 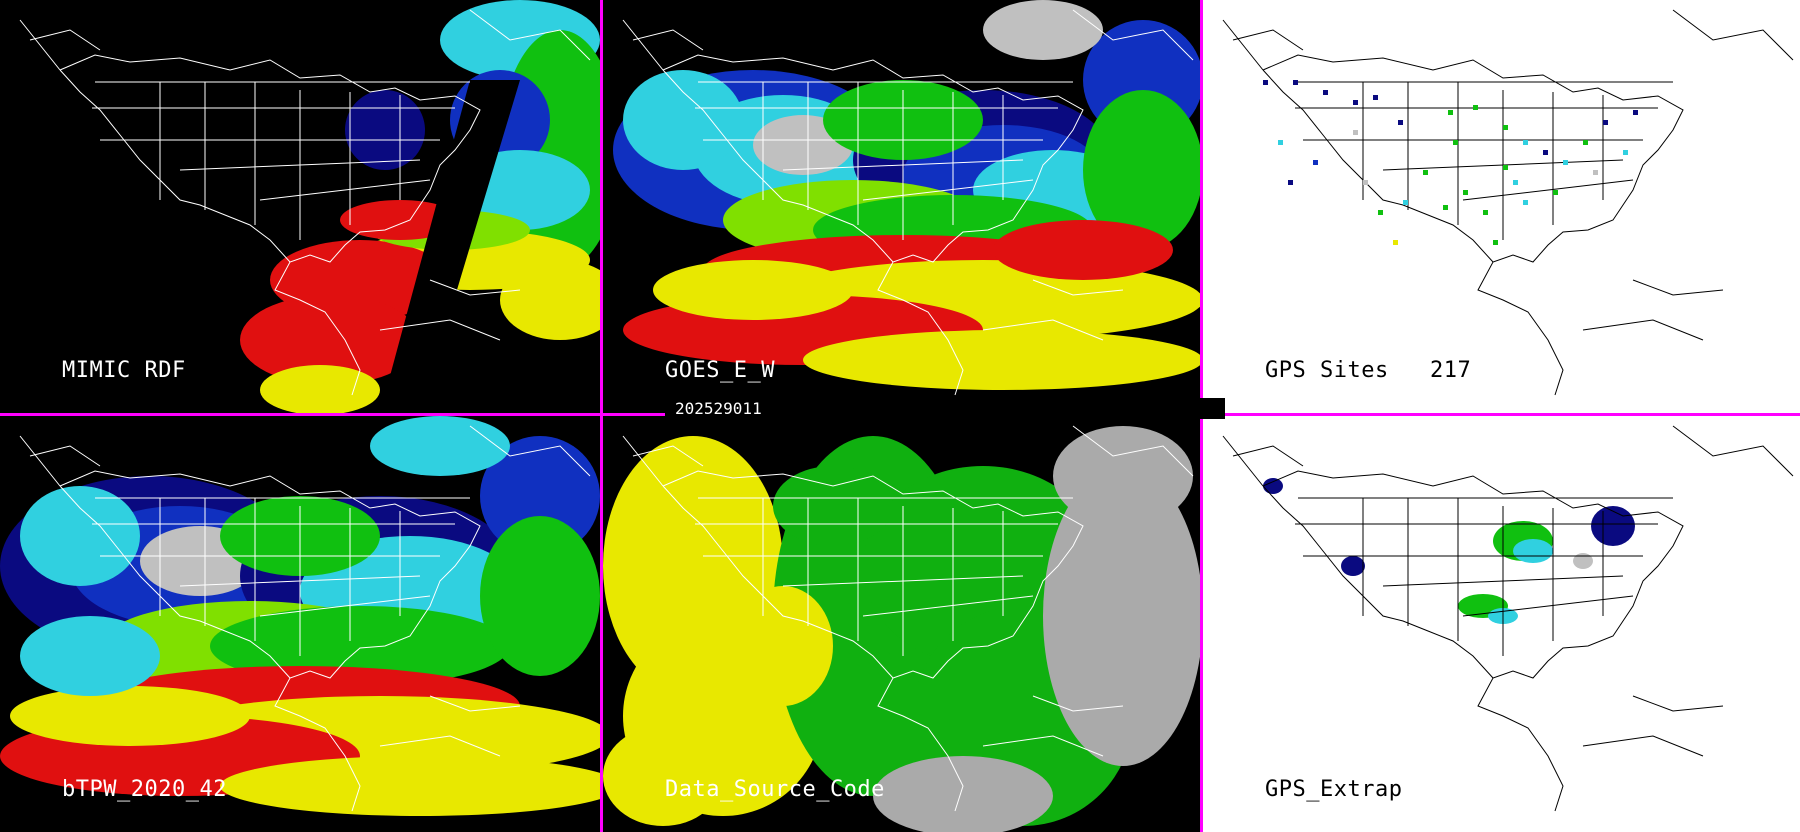 What do you see at coordinates (945, 408) in the screenshot?
I see `timestamp-label: 202529011` at bounding box center [945, 408].